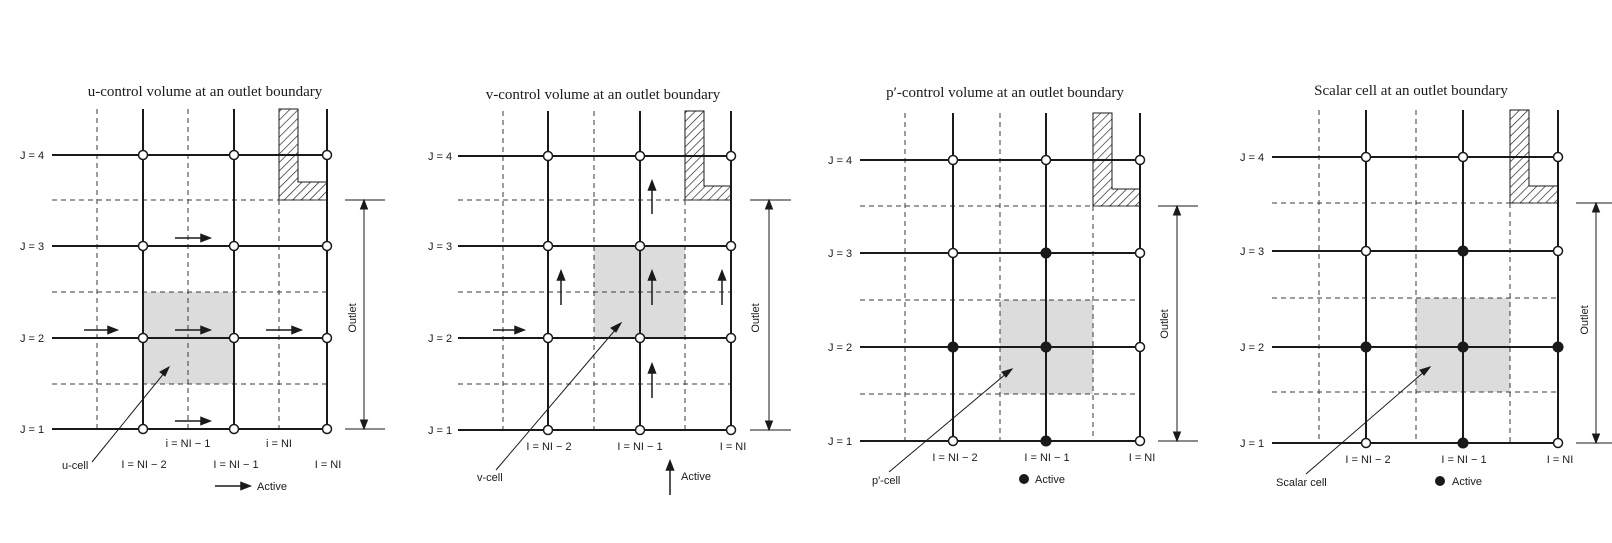 The width and height of the screenshot is (1612, 543). Describe the element at coordinates (279, 444) in the screenshot. I see `i-label-top-2: i = NI` at that location.